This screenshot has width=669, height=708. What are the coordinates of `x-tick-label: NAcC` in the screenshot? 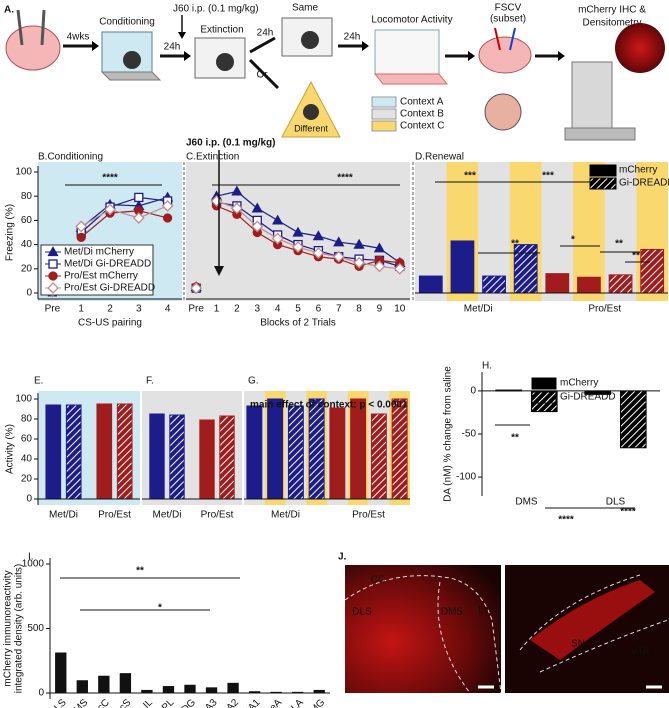 It's located at (99, 702).